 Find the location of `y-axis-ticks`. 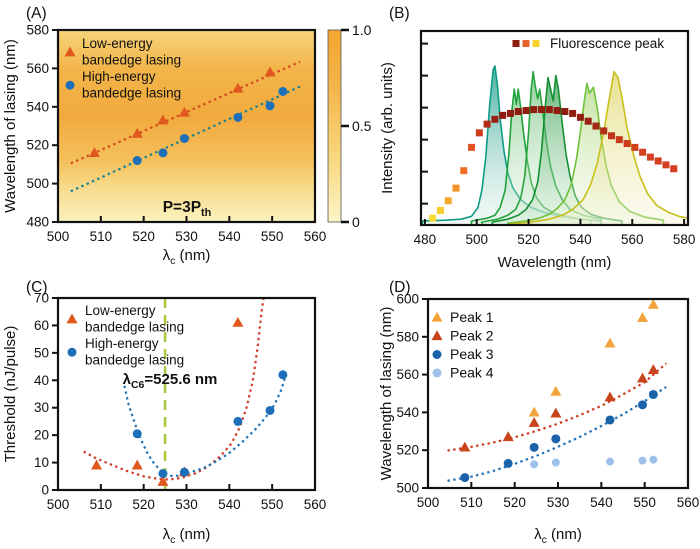

y-axis-ticks is located at coordinates (424, 123).